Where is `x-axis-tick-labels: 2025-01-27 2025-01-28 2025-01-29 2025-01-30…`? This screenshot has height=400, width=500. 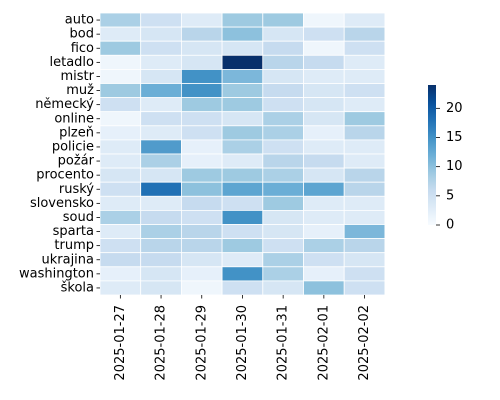
x-axis-tick-labels: 2025-01-27 2025-01-28 2025-01-29 2025-01-30… is located at coordinates (242, 338).